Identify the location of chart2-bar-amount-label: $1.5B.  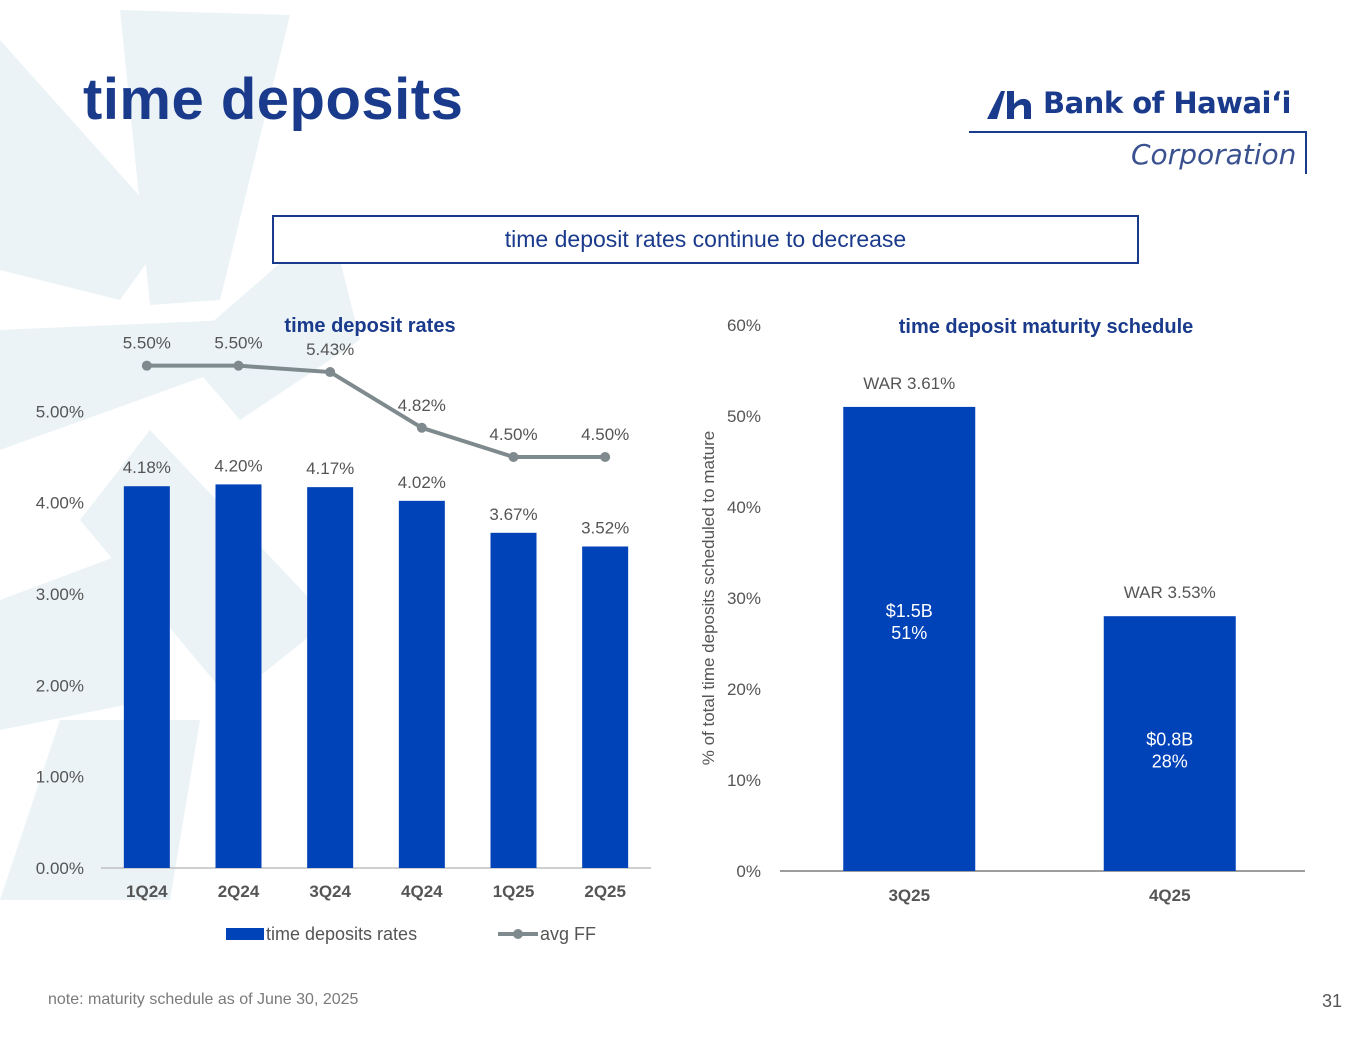
(909, 611).